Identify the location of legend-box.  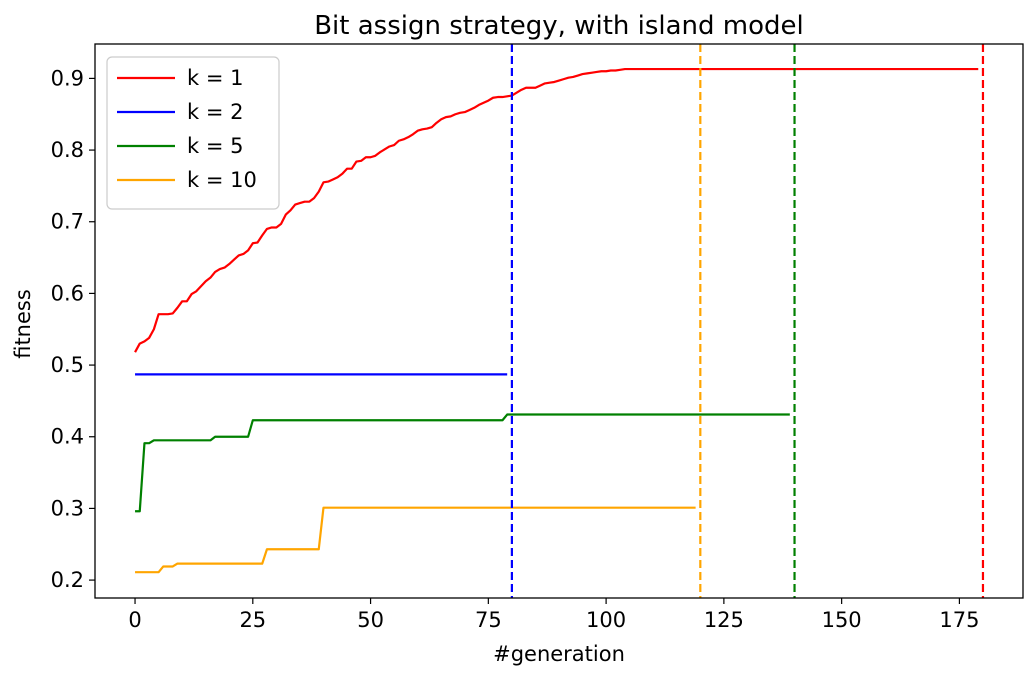
(193, 133).